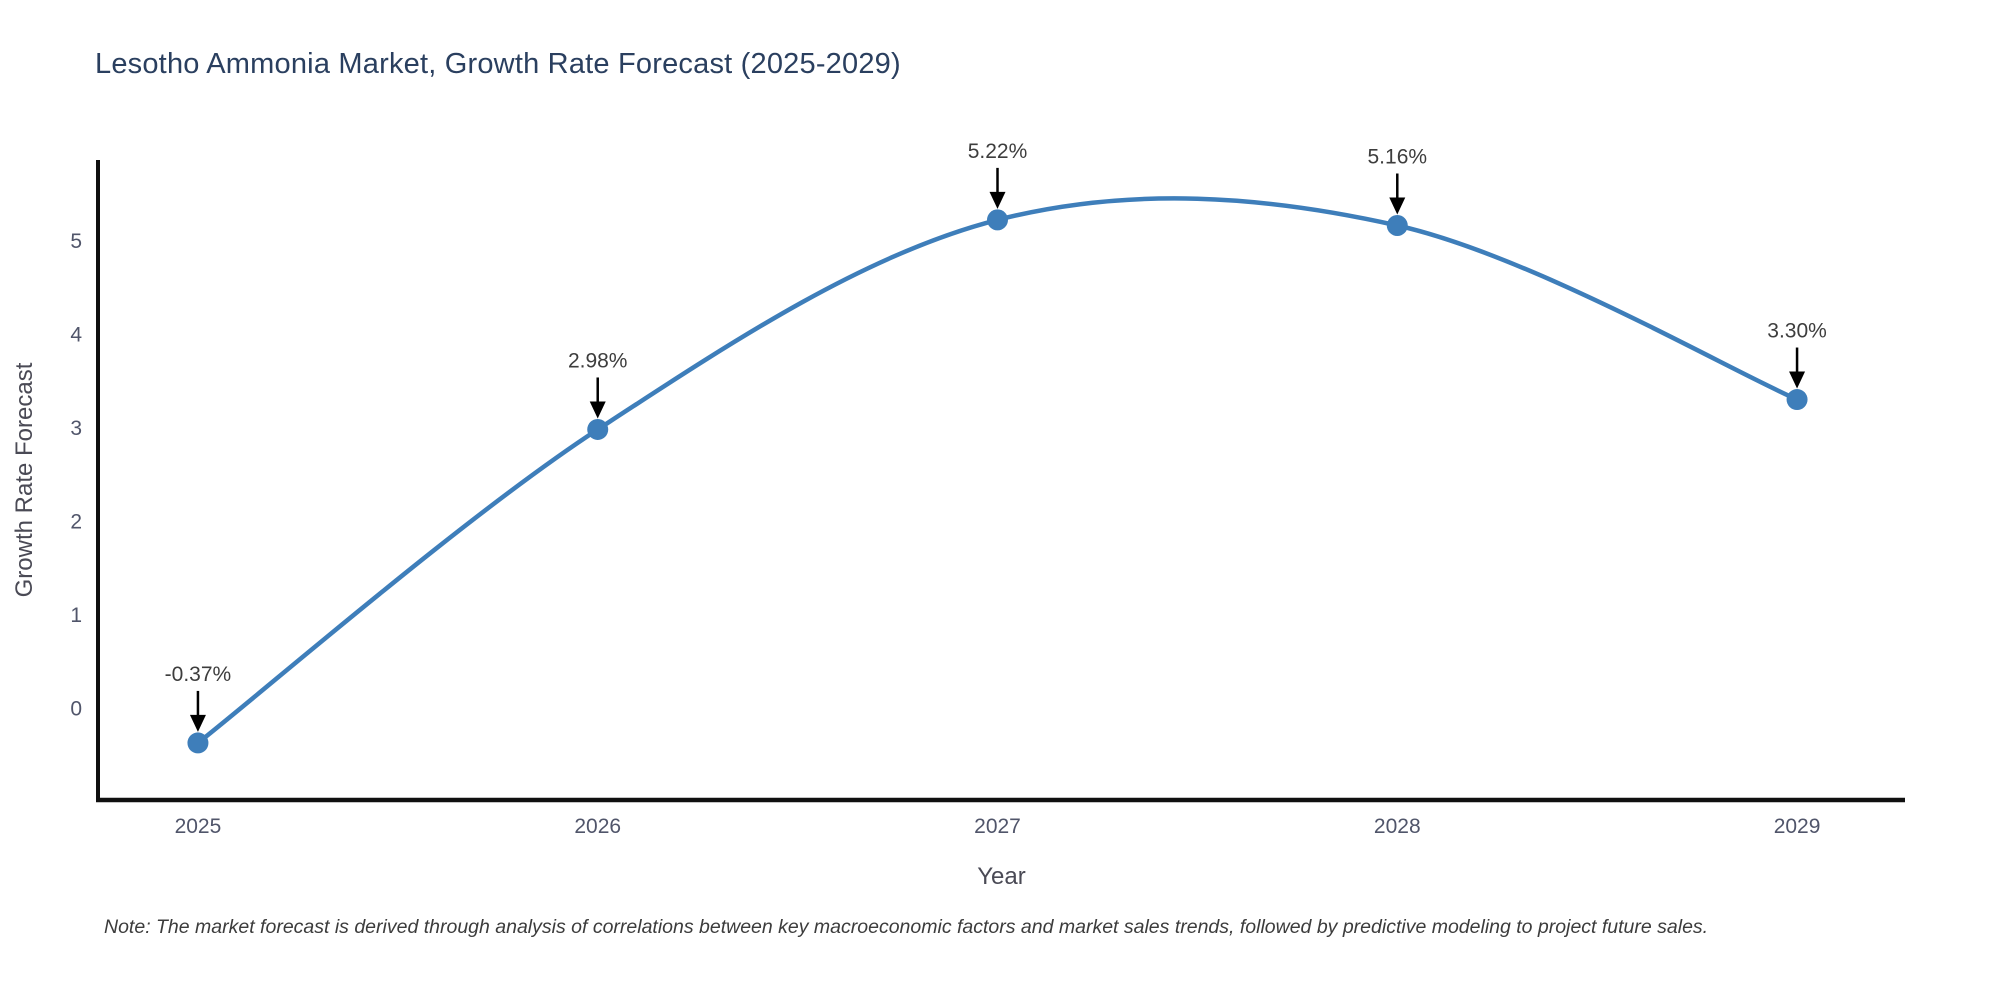  I want to click on x-axis-title: Year, so click(1001, 876).